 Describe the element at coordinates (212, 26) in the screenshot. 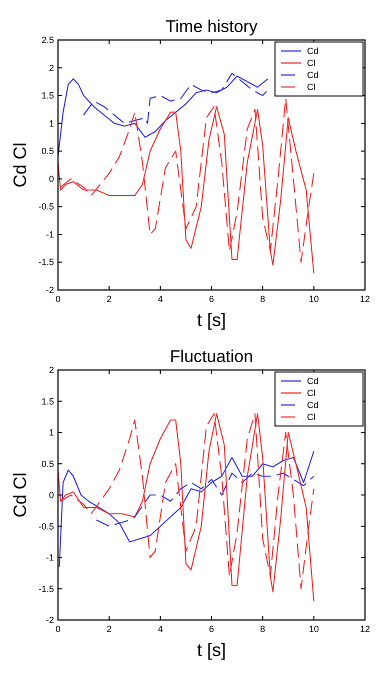

I see `chart-title: Time history` at that location.